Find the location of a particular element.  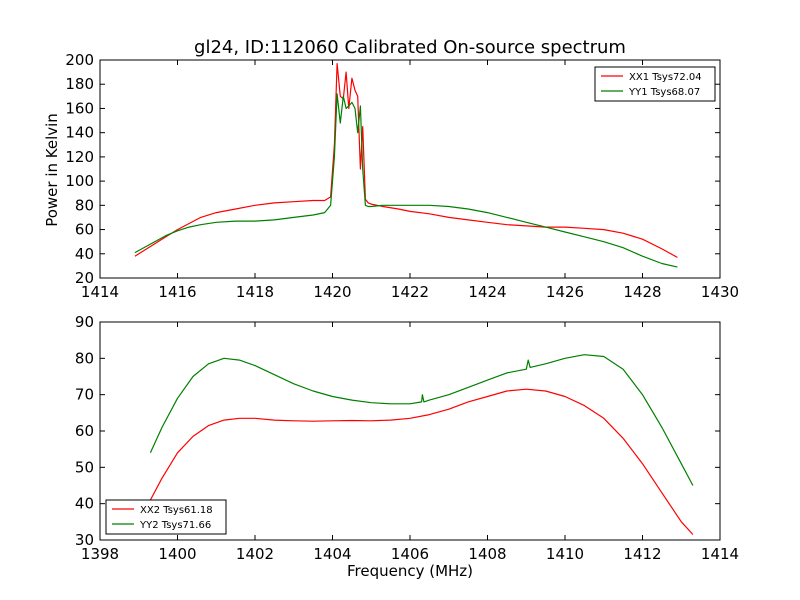

legend-label: YY2 Tsys71.66 is located at coordinates (175, 525).